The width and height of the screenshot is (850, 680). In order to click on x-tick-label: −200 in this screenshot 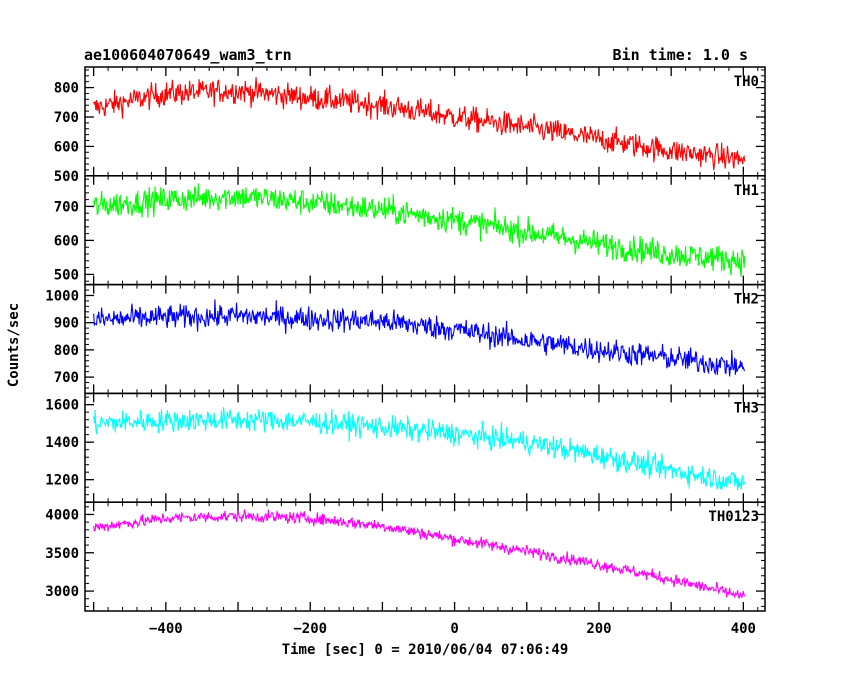, I will do `click(310, 629)`.